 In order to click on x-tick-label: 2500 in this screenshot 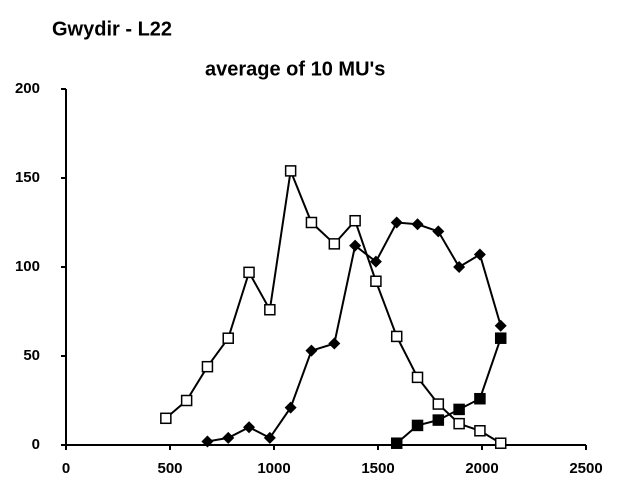, I will do `click(585, 468)`.